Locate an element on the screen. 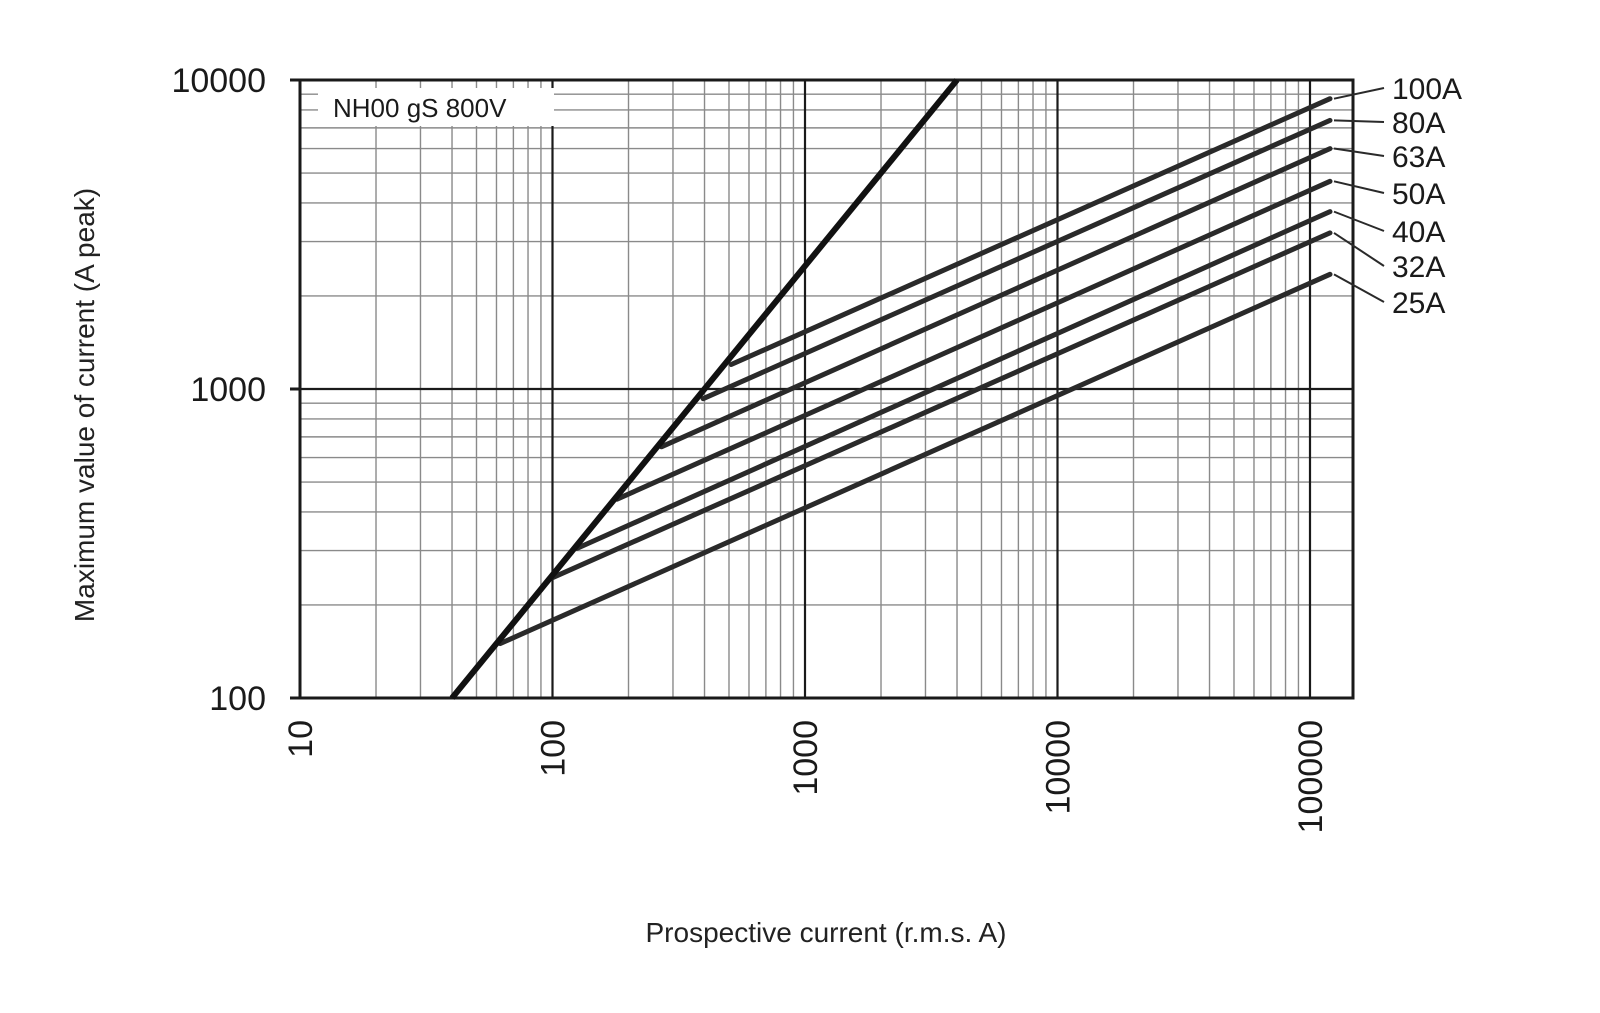  series-label-25a: 25A is located at coordinates (1418, 303).